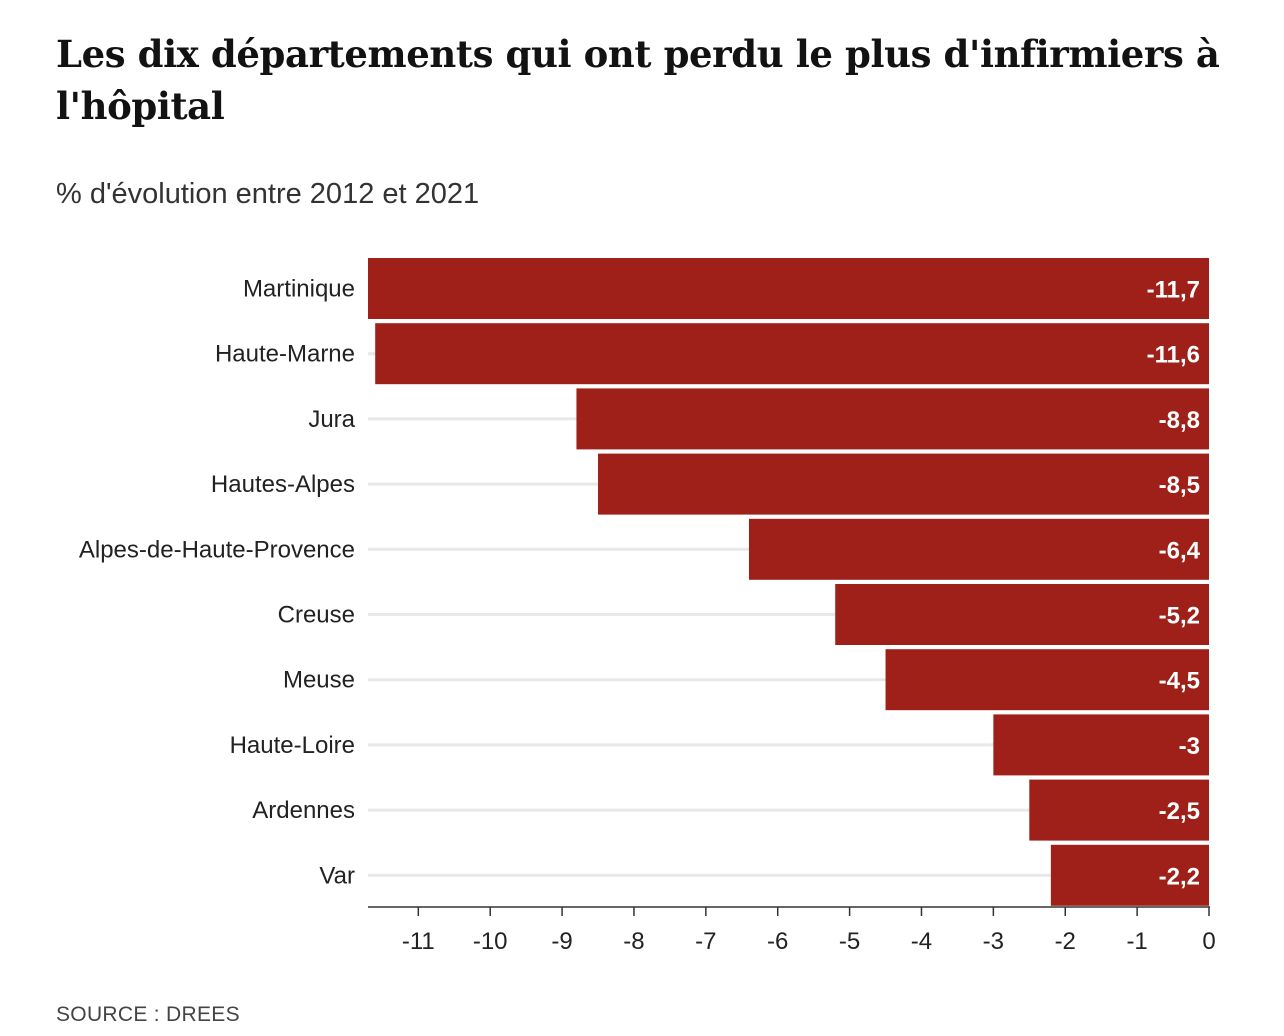 The width and height of the screenshot is (1284, 1036). I want to click on category-label: Hautes-Alpes, so click(283, 484).